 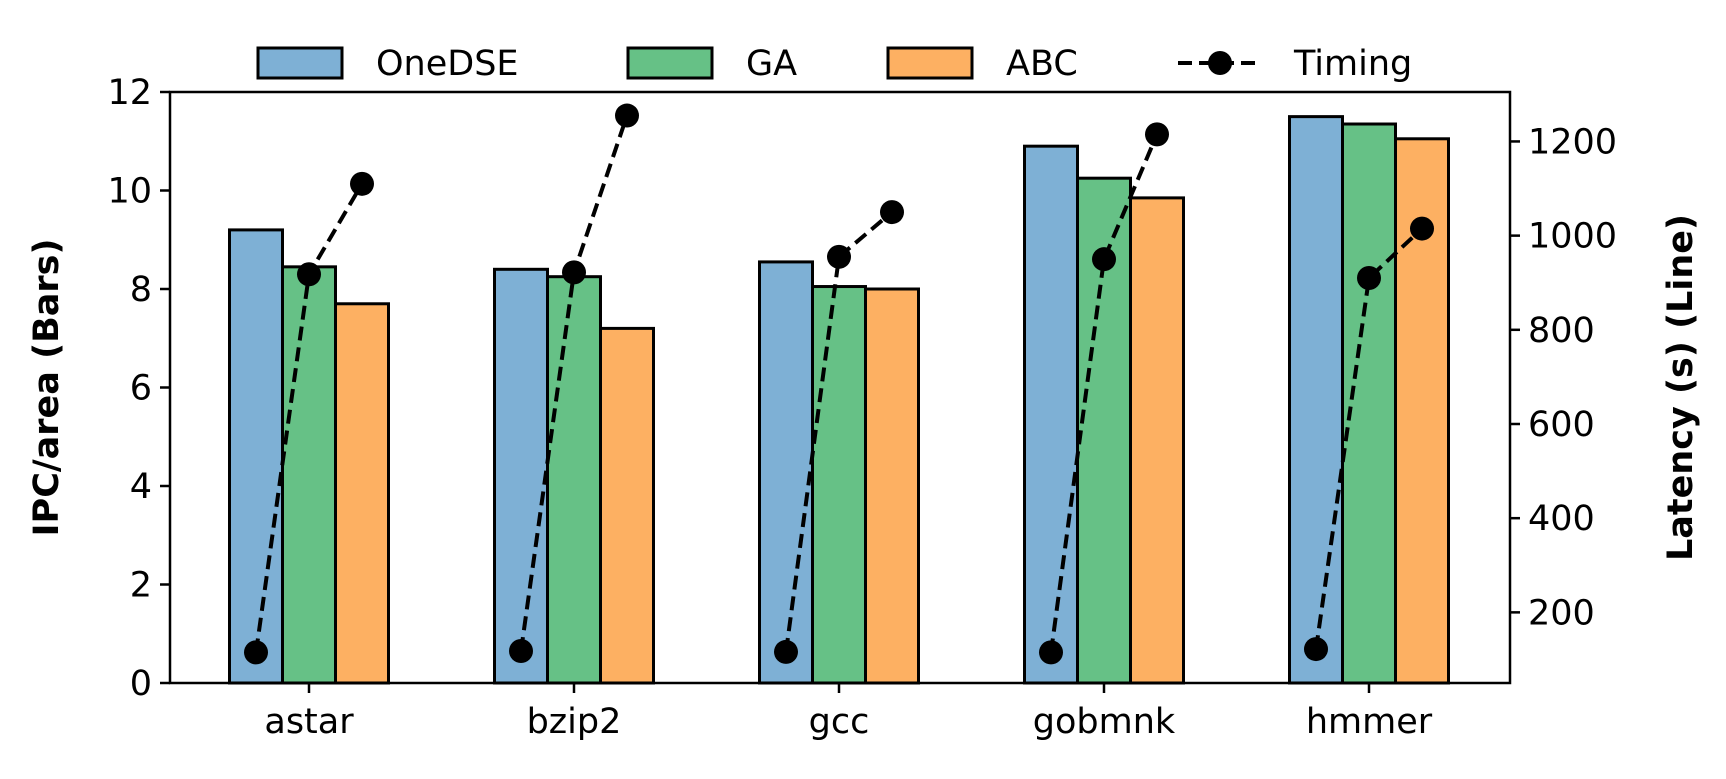 What do you see at coordinates (839, 485) in the screenshot?
I see `bar-ga-gcc` at bounding box center [839, 485].